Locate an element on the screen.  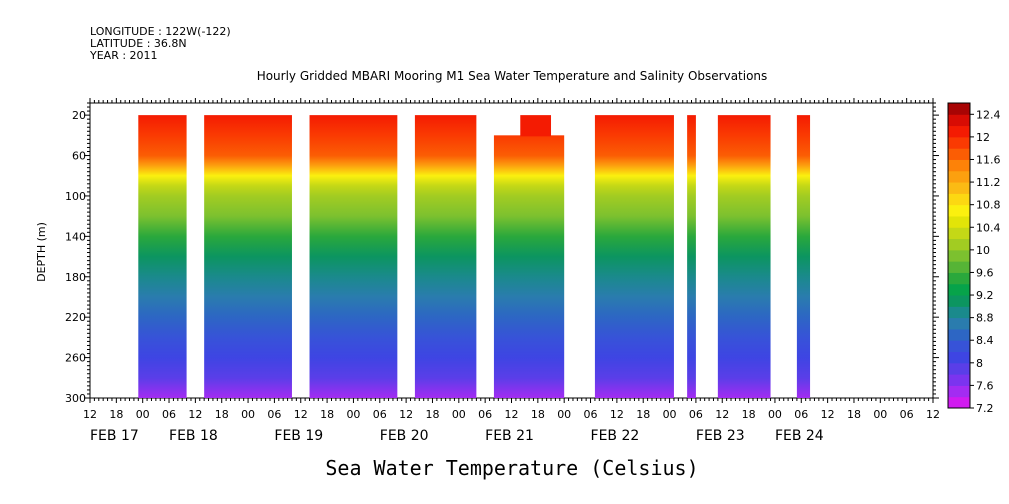
colorbar-label: 9.6 is located at coordinates (985, 272).